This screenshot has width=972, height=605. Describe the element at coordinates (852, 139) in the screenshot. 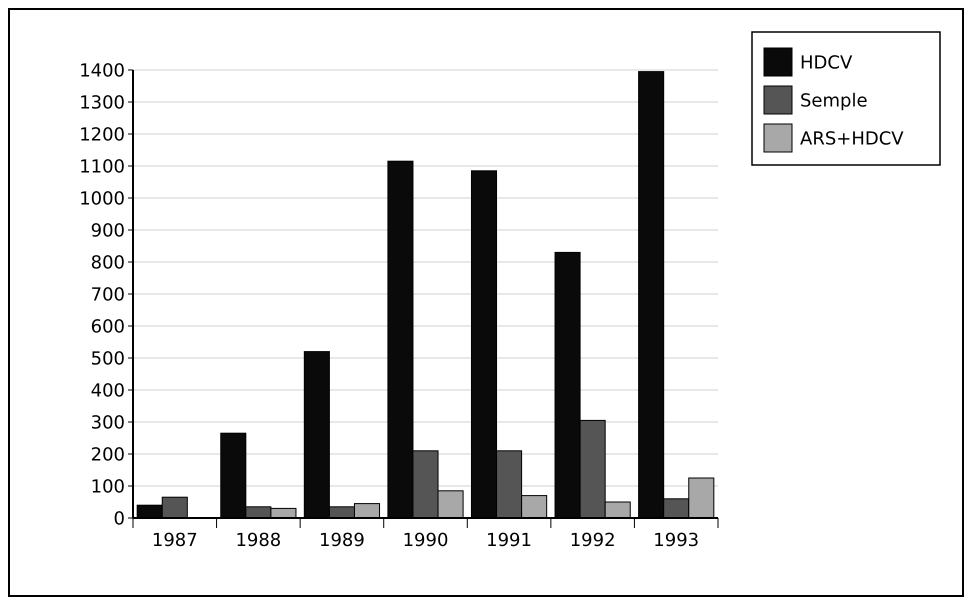

I see `legend-label: ARS+HDCV` at that location.